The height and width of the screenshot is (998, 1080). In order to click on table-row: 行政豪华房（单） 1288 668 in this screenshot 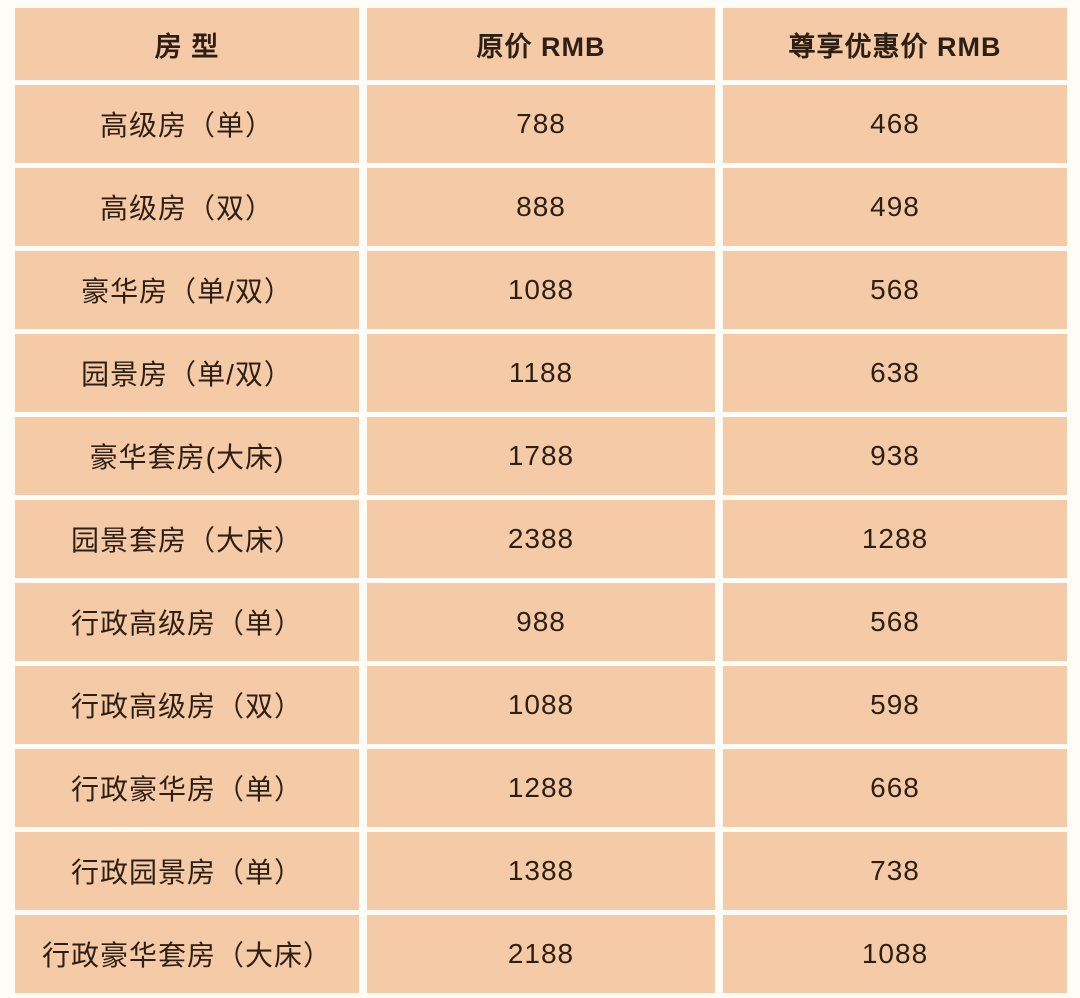, I will do `click(541, 788)`.